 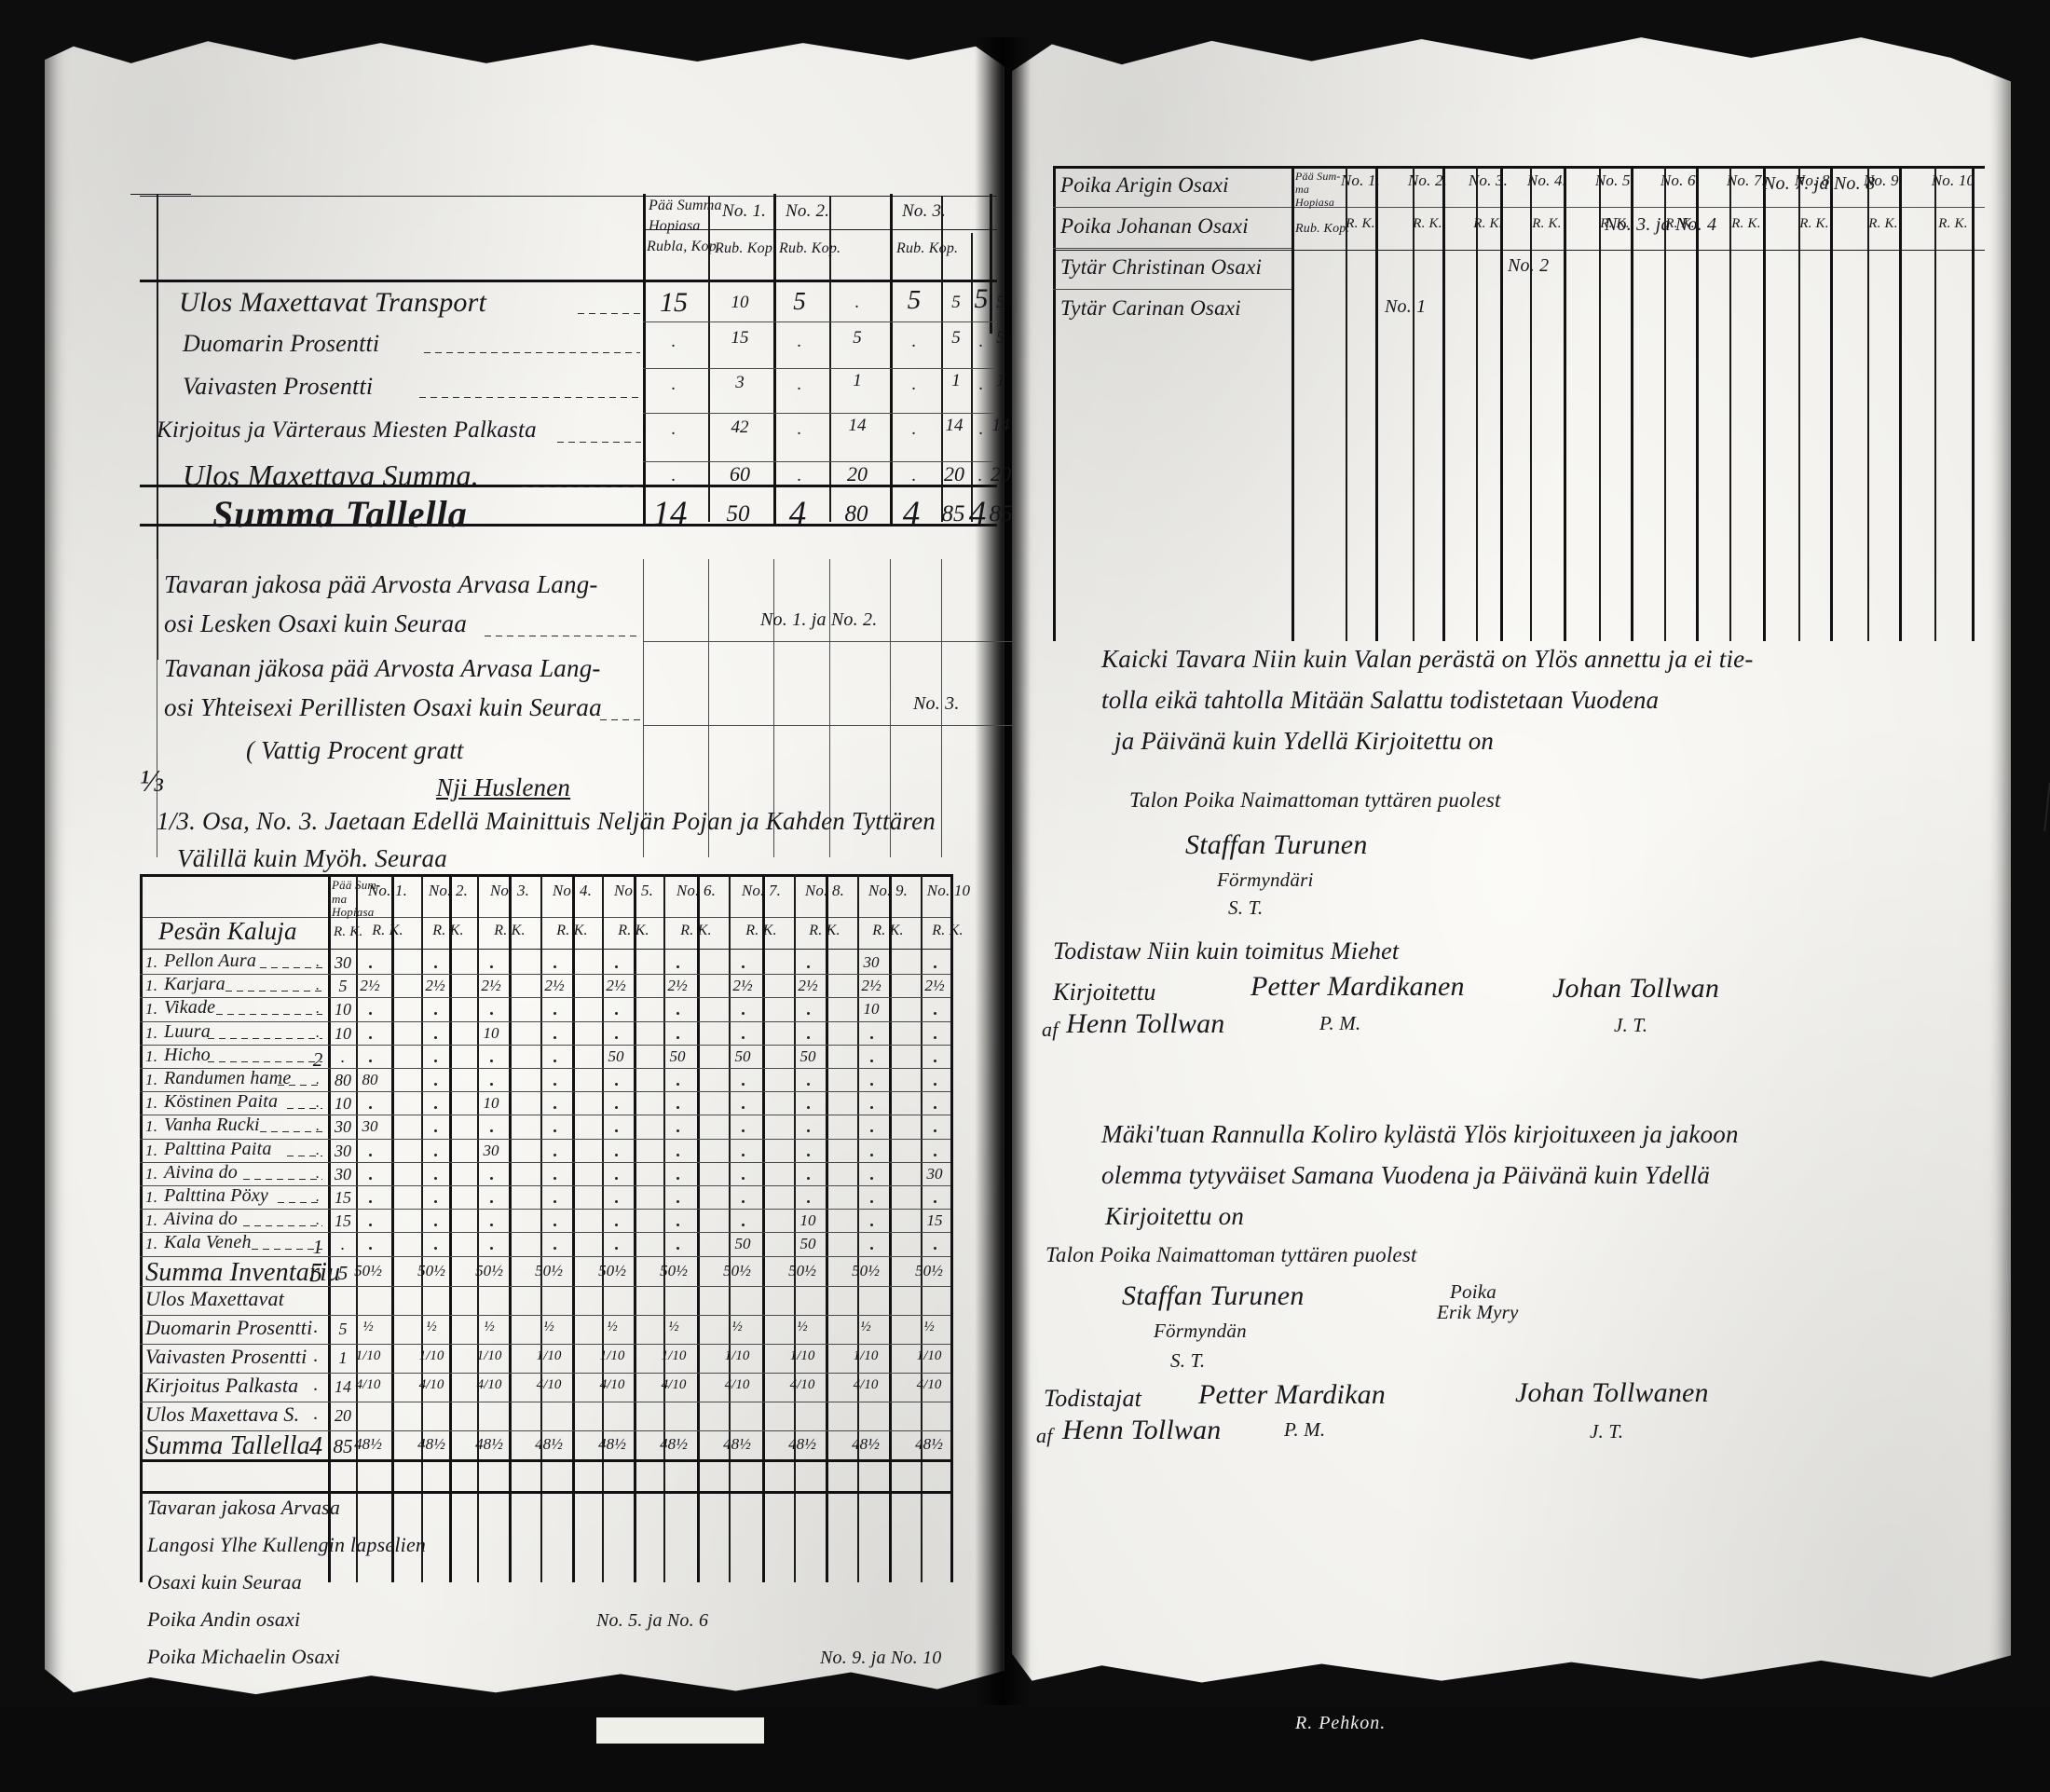 I want to click on witness2-line3-prefix: af, so click(x=1044, y=1435).